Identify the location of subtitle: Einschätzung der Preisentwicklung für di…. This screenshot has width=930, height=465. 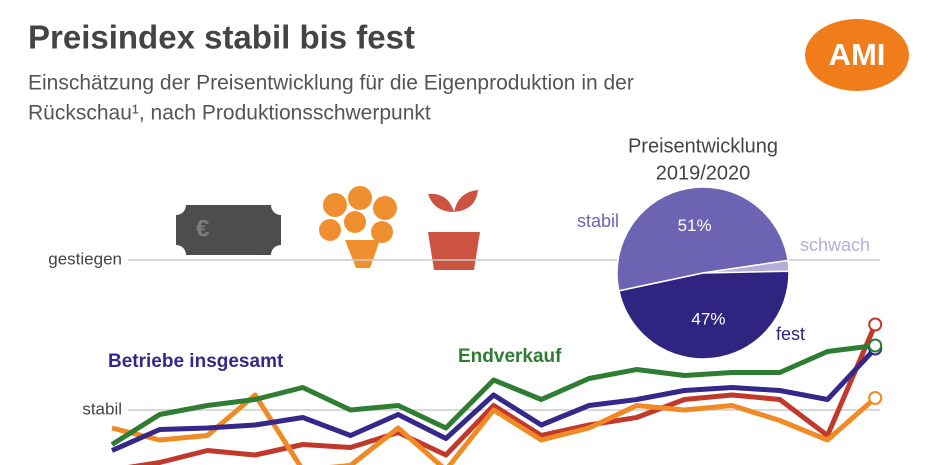
(331, 83).